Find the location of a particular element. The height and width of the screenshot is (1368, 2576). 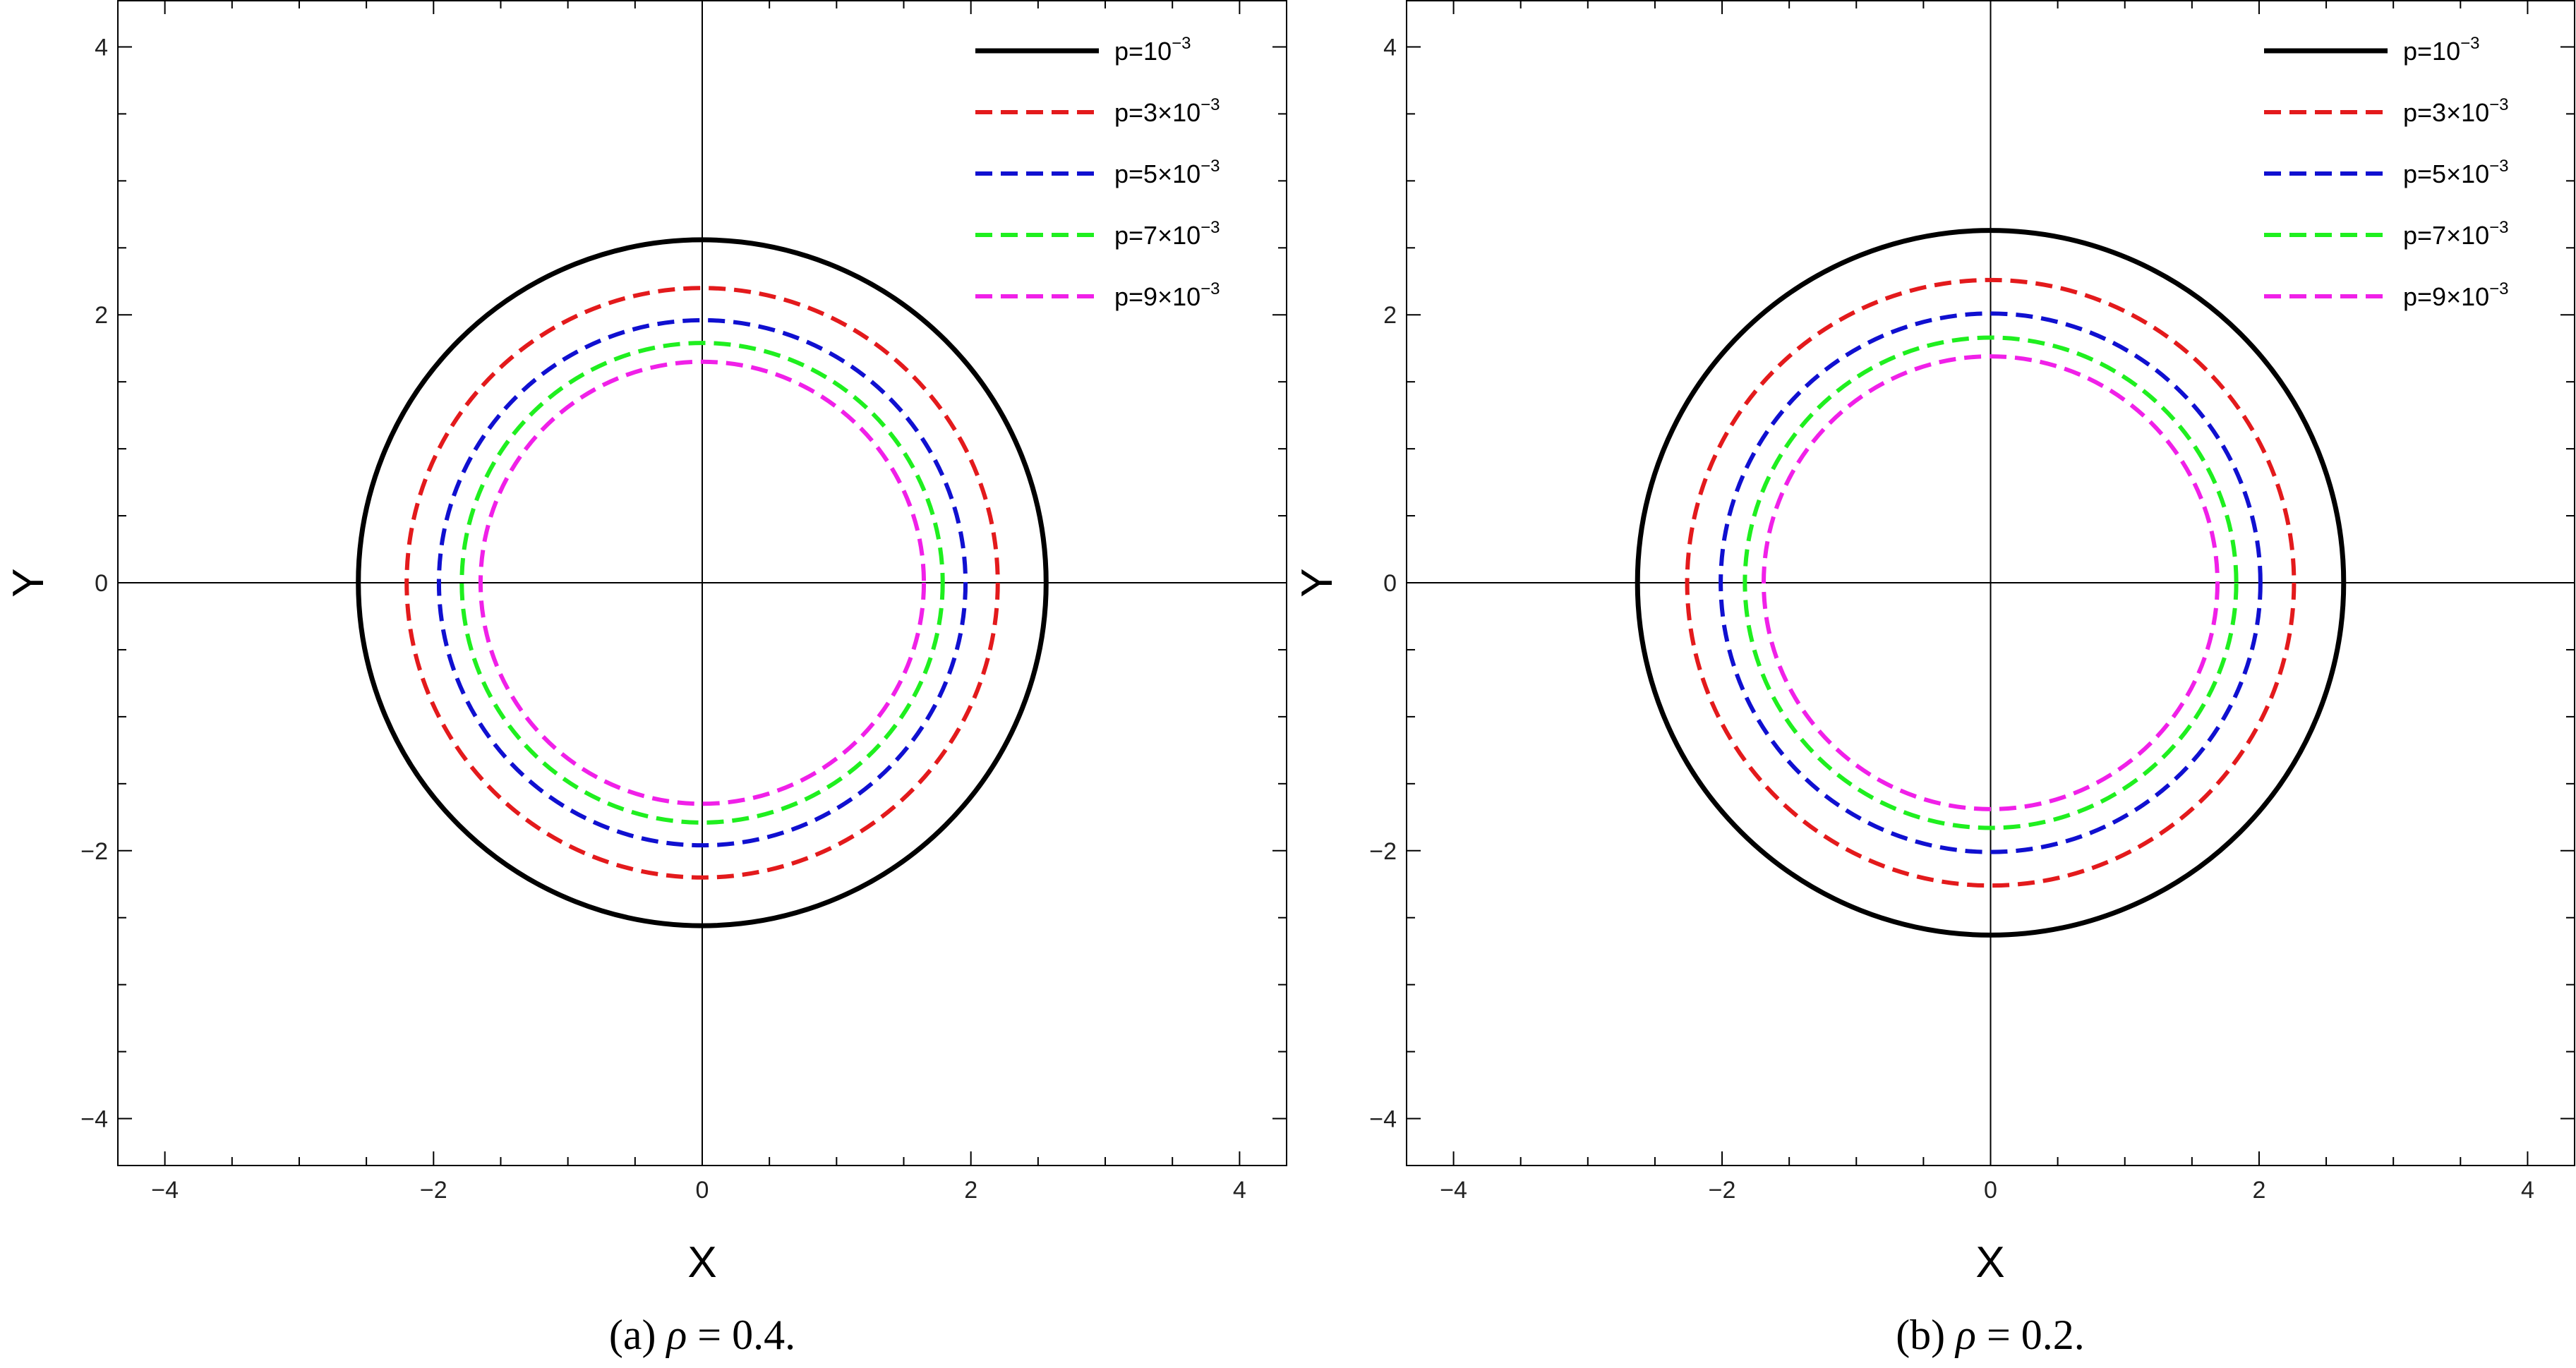

caption-label: (b) is located at coordinates (1926, 1335).